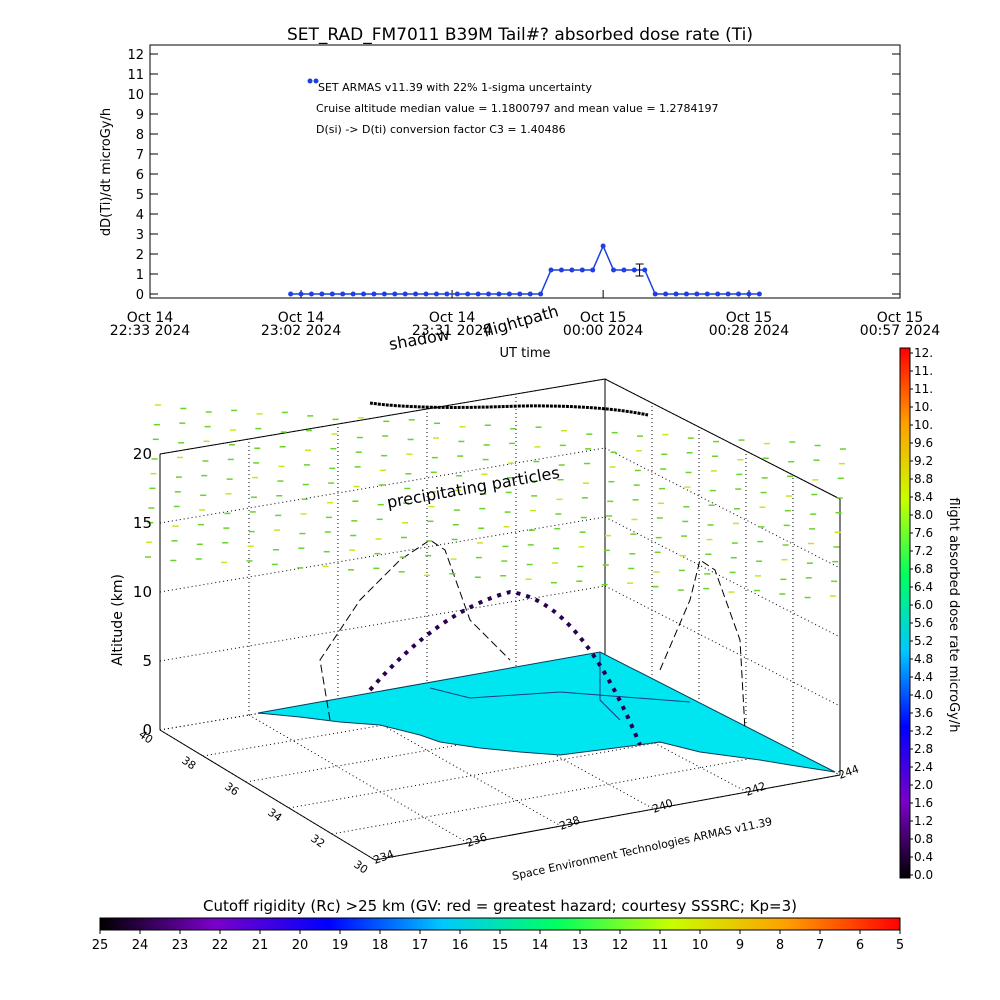 The height and width of the screenshot is (1000, 1000). What do you see at coordinates (147, 661) in the screenshot?
I see `z-tick-label: 5` at bounding box center [147, 661].